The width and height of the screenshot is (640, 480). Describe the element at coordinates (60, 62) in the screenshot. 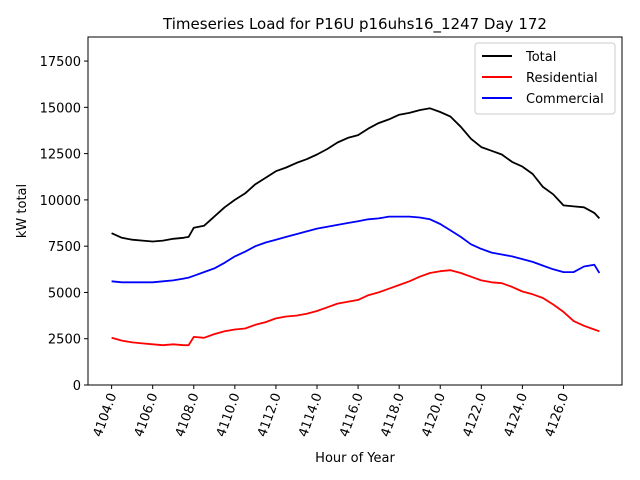

I see `y-tick-label: 17500` at that location.